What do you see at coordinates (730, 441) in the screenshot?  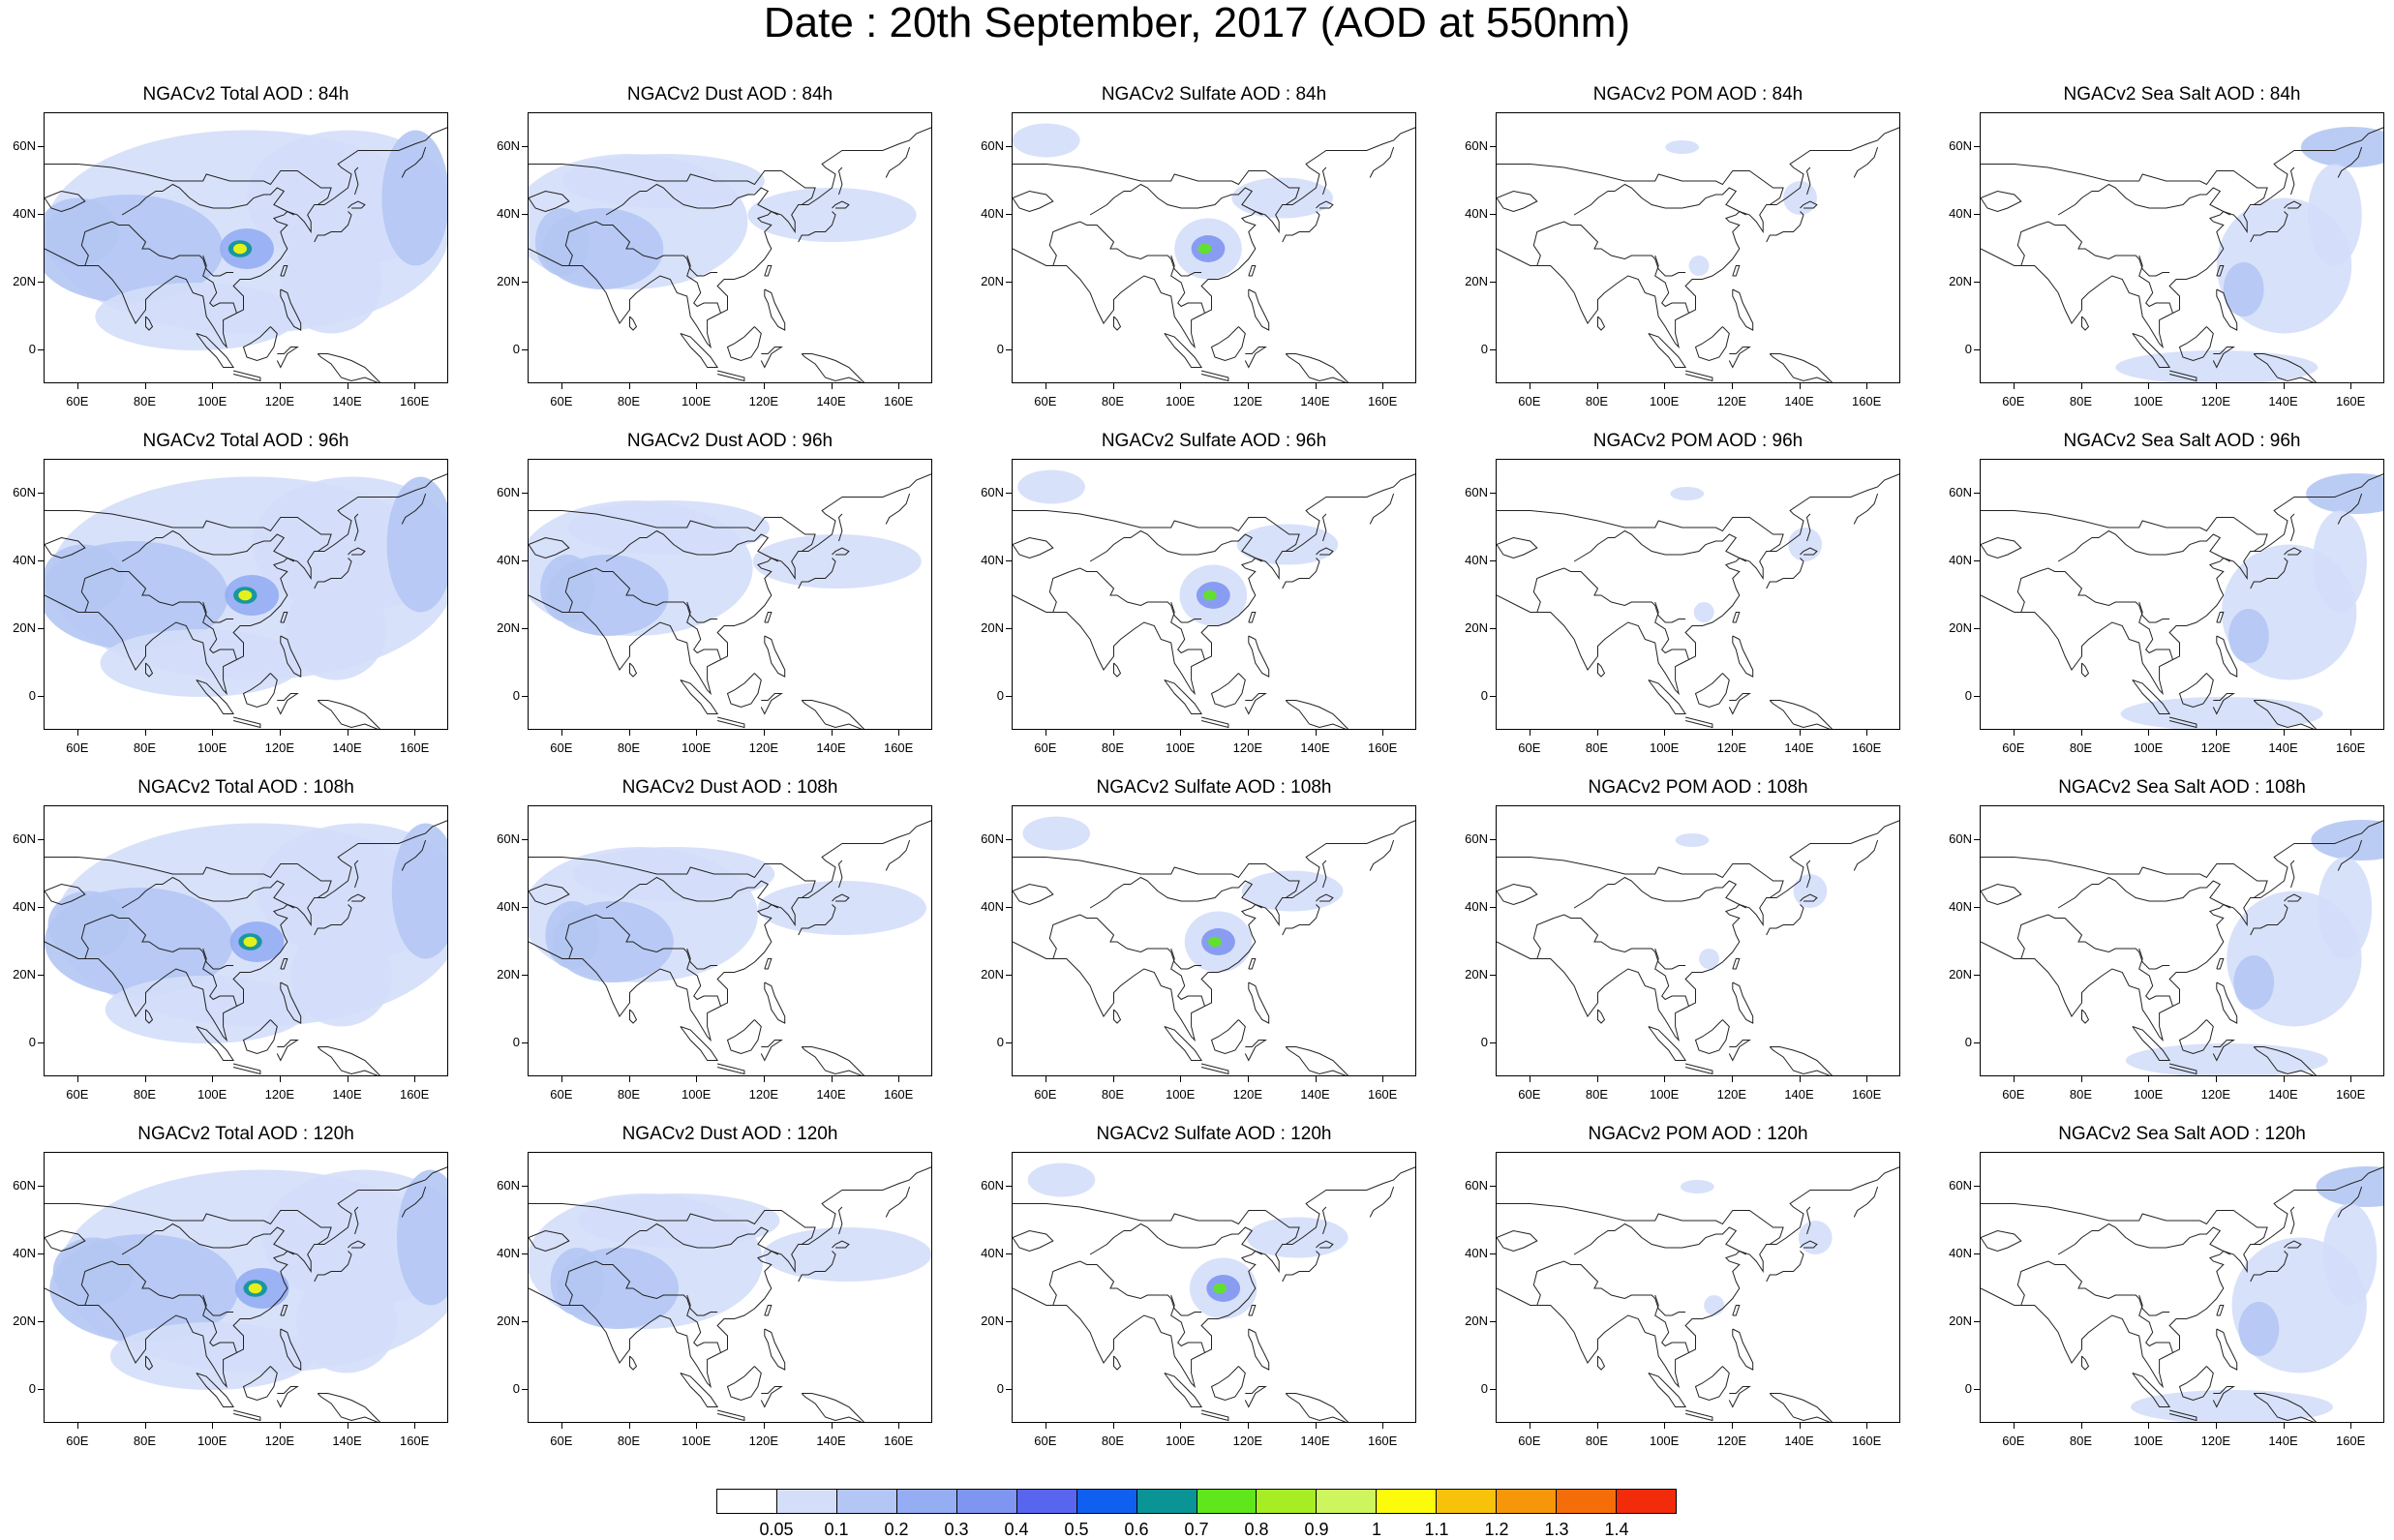 I see `panel-title: NGACv2 Dust AOD : 96h` at bounding box center [730, 441].